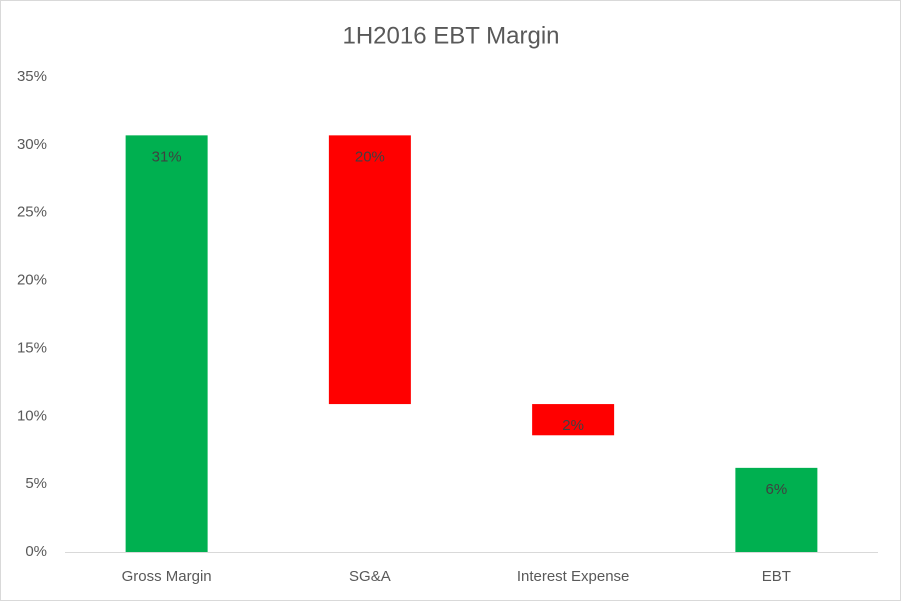  What do you see at coordinates (167, 156) in the screenshot?
I see `data-label: 31%` at bounding box center [167, 156].